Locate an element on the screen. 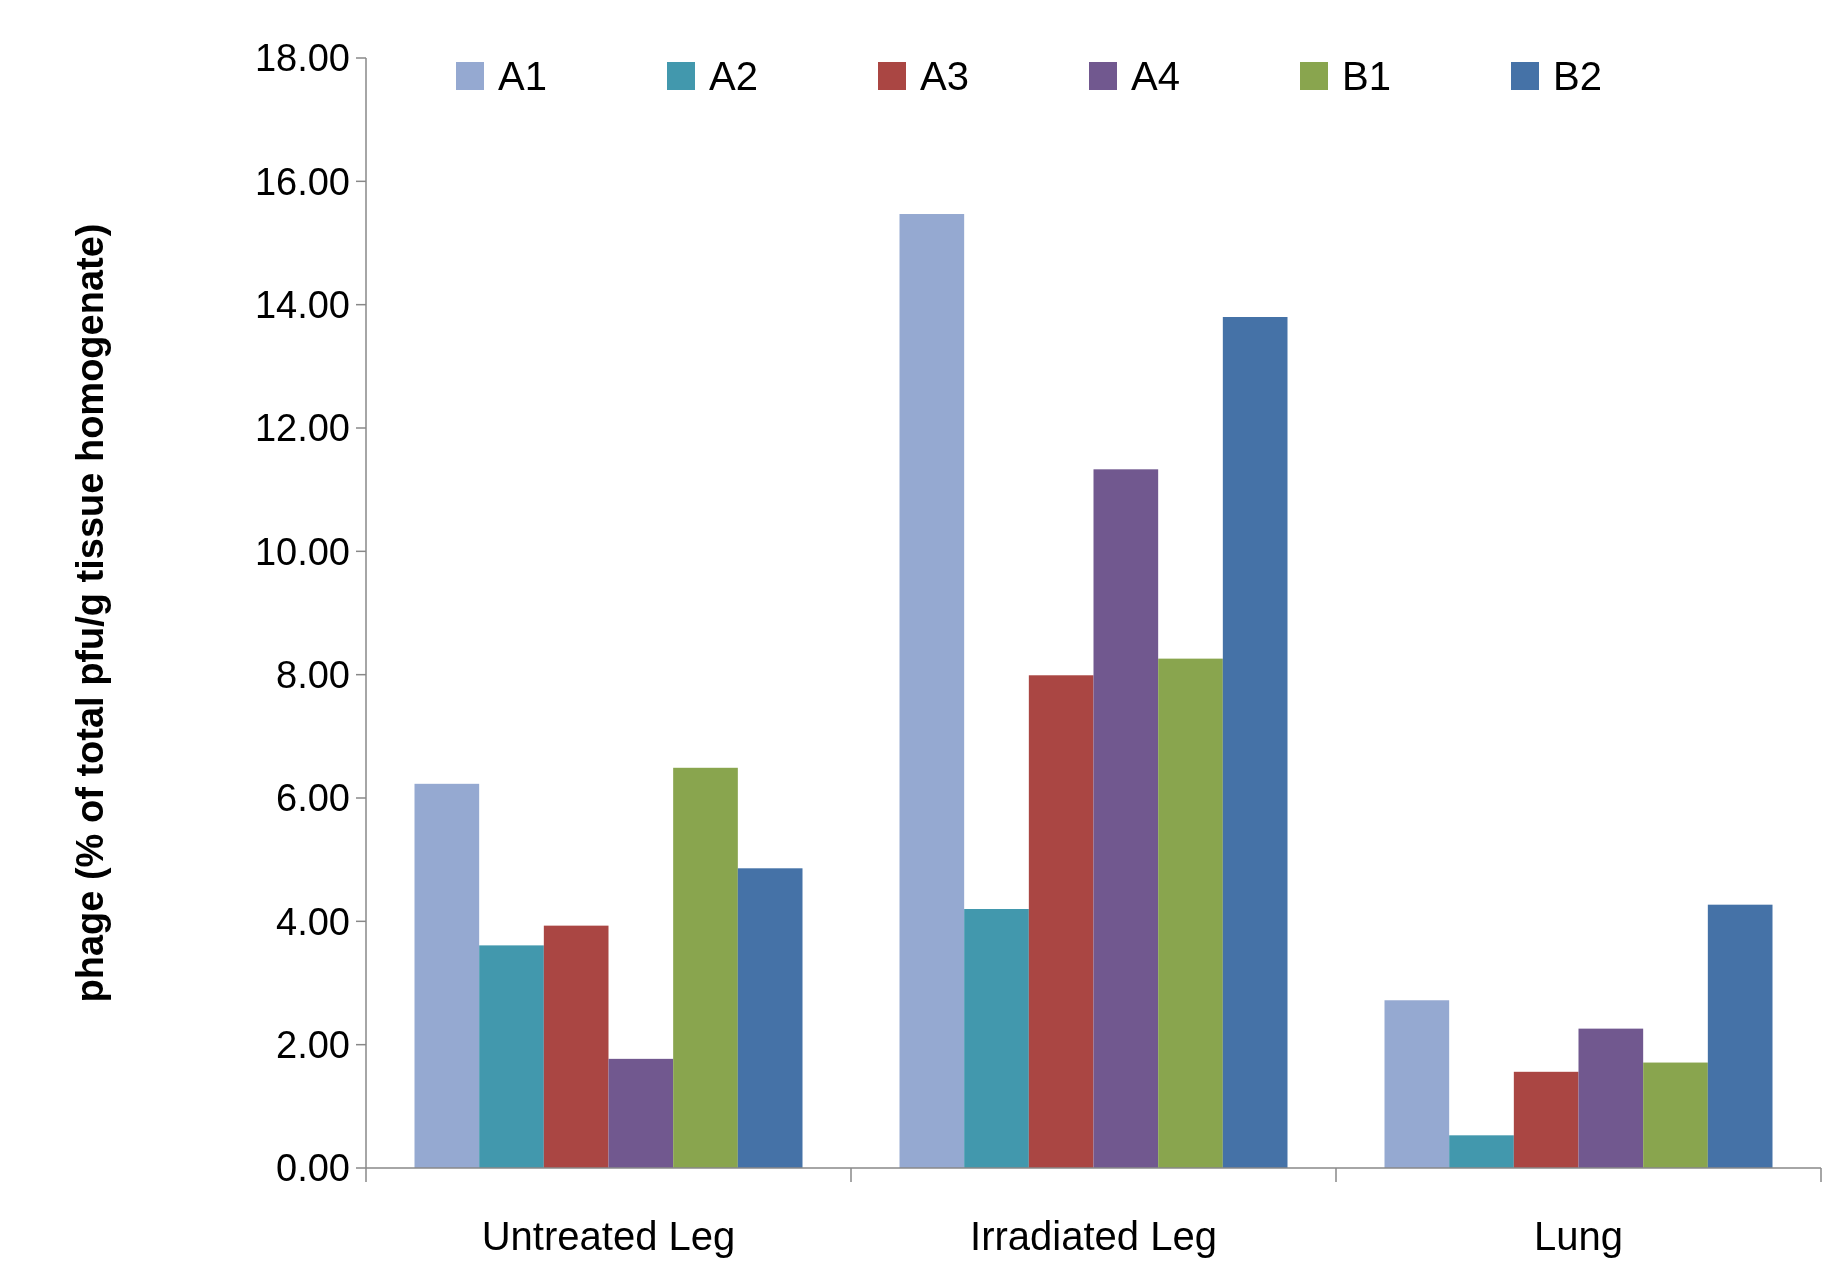 This screenshot has height=1274, width=1841. y-tick-label: 6.00 is located at coordinates (313, 798).